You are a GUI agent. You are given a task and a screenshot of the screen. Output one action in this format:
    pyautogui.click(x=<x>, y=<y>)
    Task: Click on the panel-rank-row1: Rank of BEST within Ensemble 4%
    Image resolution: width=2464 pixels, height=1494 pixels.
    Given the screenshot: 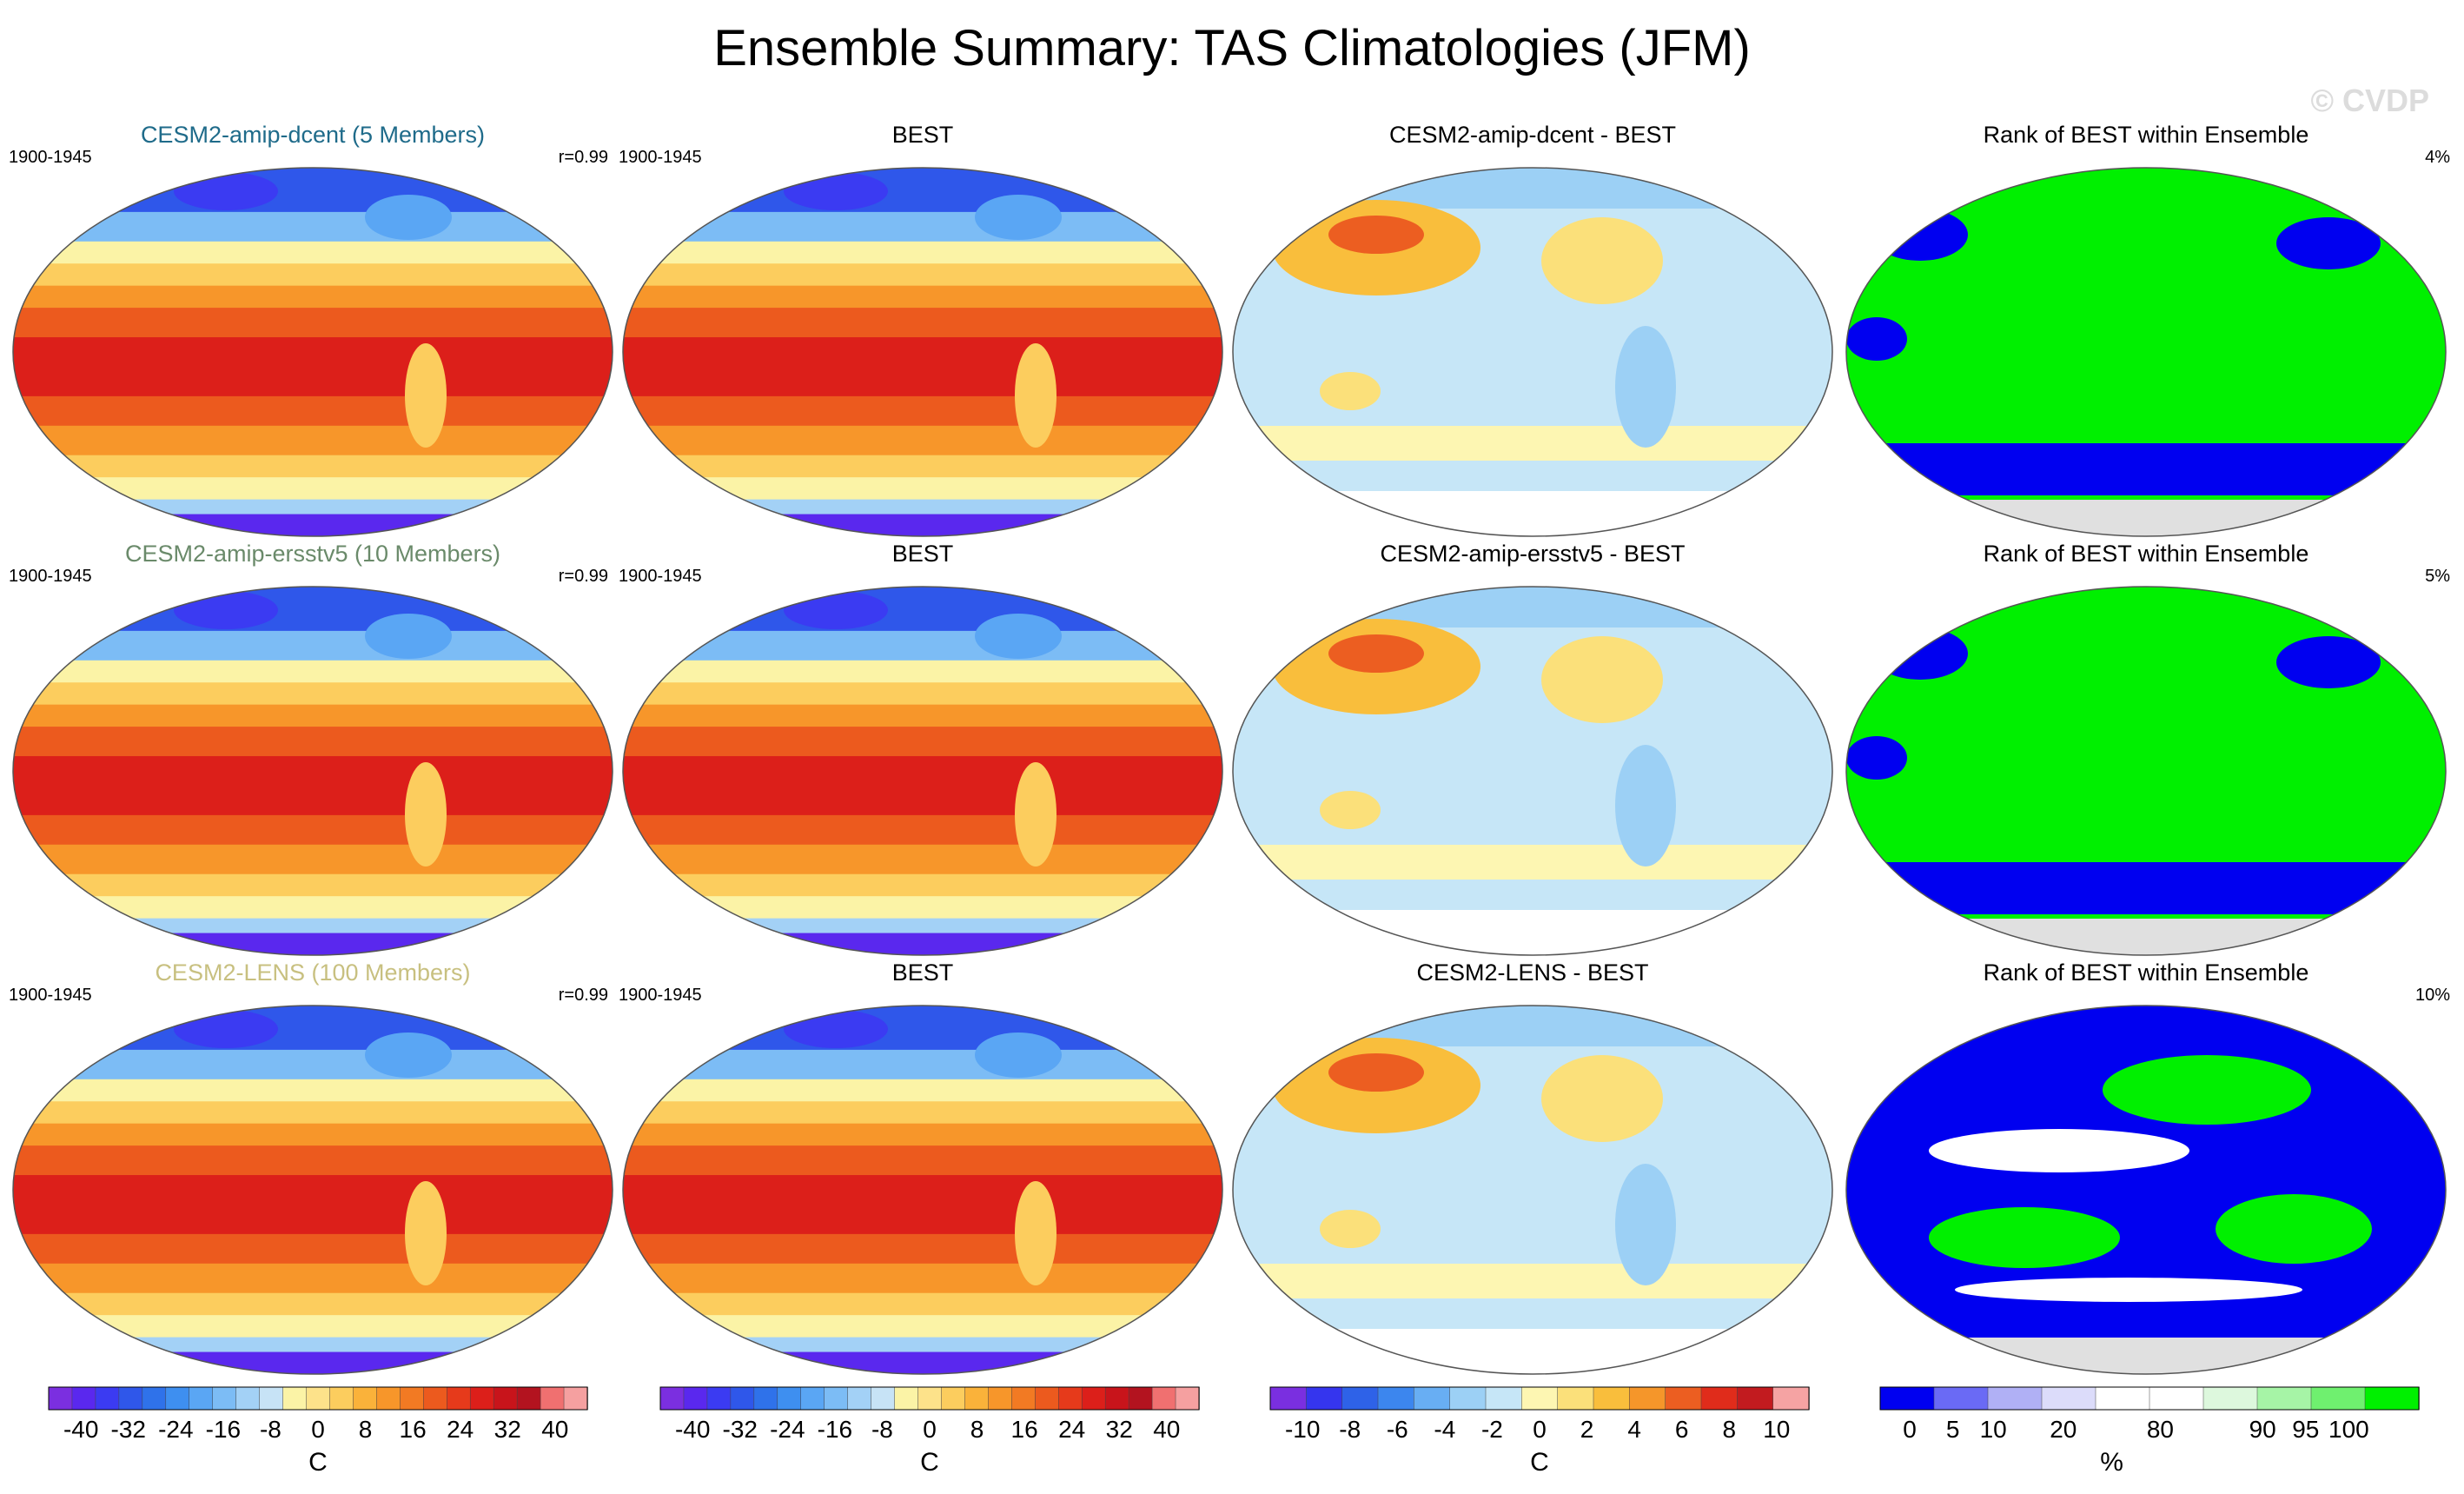 What is the action you would take?
    pyautogui.click(x=2146, y=330)
    